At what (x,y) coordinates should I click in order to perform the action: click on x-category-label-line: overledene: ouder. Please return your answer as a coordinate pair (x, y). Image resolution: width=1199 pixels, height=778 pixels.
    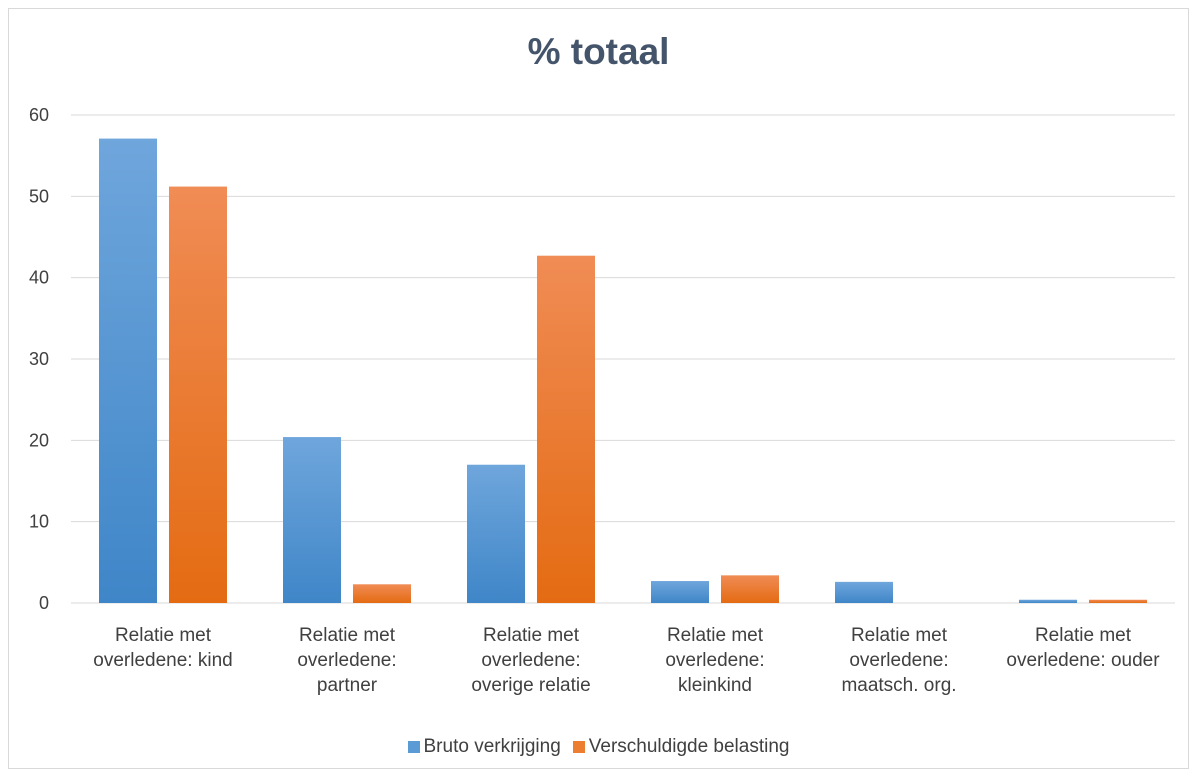
    Looking at the image, I should click on (1083, 660).